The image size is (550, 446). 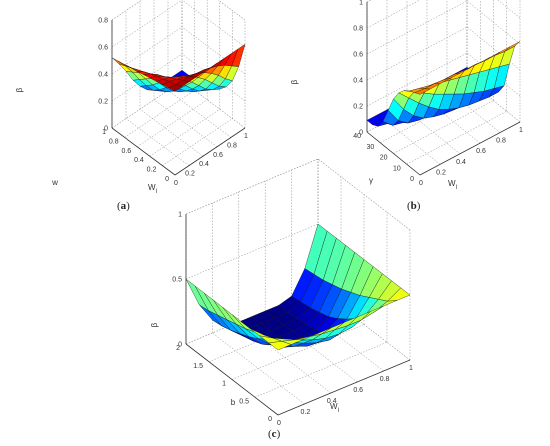 What do you see at coordinates (114, 141) in the screenshot?
I see `y-tick-label: 0.8` at bounding box center [114, 141].